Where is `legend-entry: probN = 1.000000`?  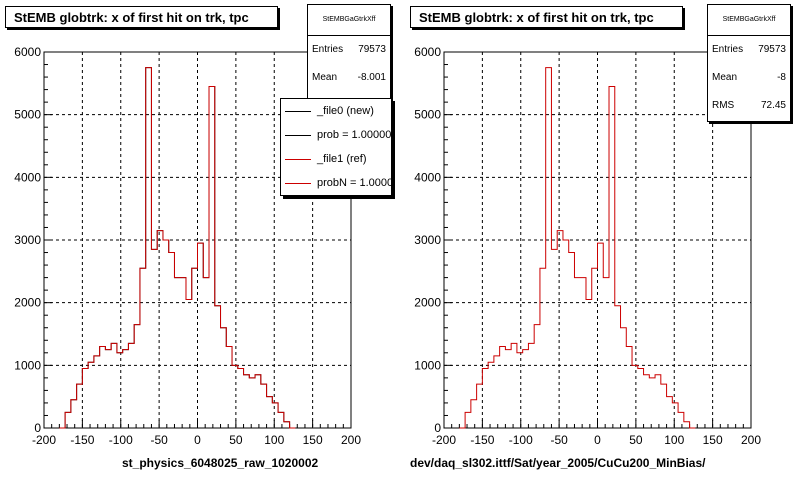
legend-entry: probN = 1.000000 is located at coordinates (336, 183).